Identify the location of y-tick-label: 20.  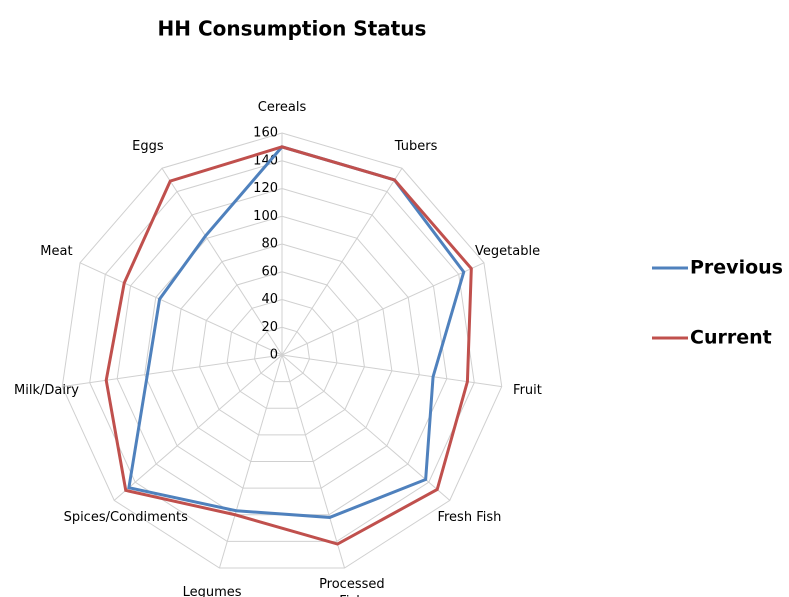
(269, 327).